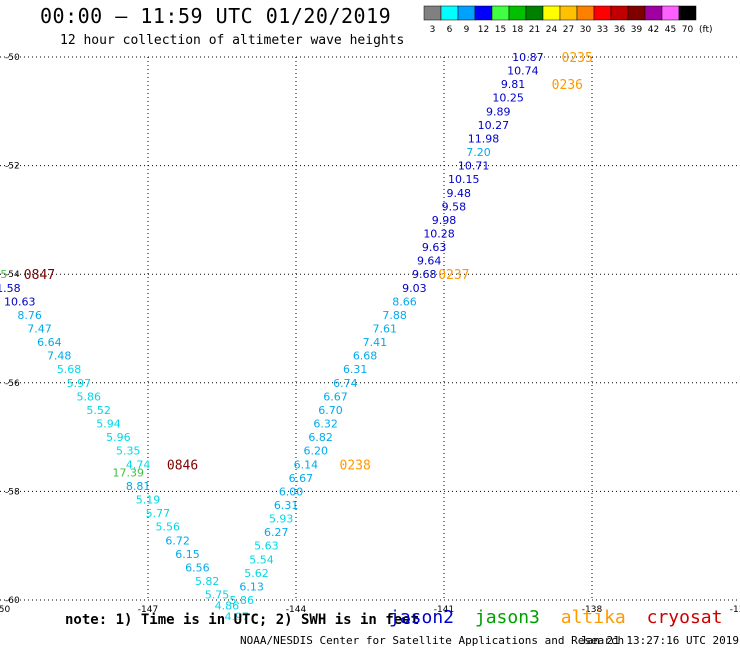  What do you see at coordinates (167, 527) in the screenshot?
I see `wave-height-label: 5.56` at bounding box center [167, 527].